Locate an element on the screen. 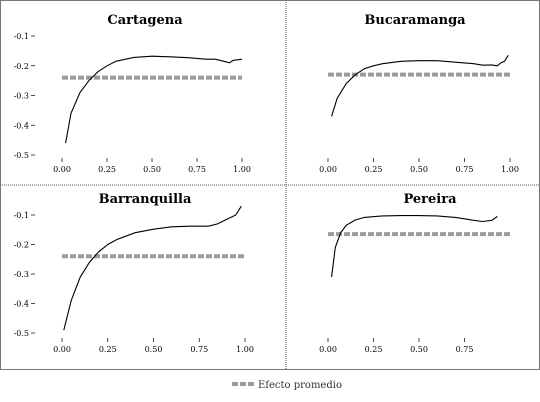  panel-2: Bucaramanga 0.00 0.25 0.50 0.75 1.00 is located at coordinates (419, 93).